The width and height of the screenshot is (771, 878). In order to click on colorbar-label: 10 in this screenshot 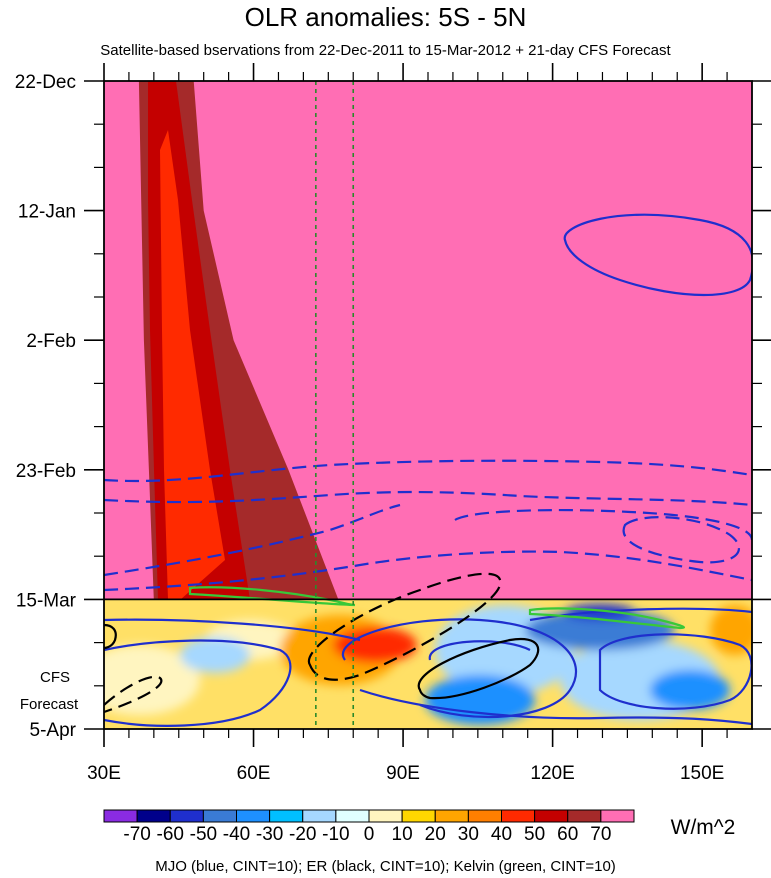, I will do `click(402, 834)`.